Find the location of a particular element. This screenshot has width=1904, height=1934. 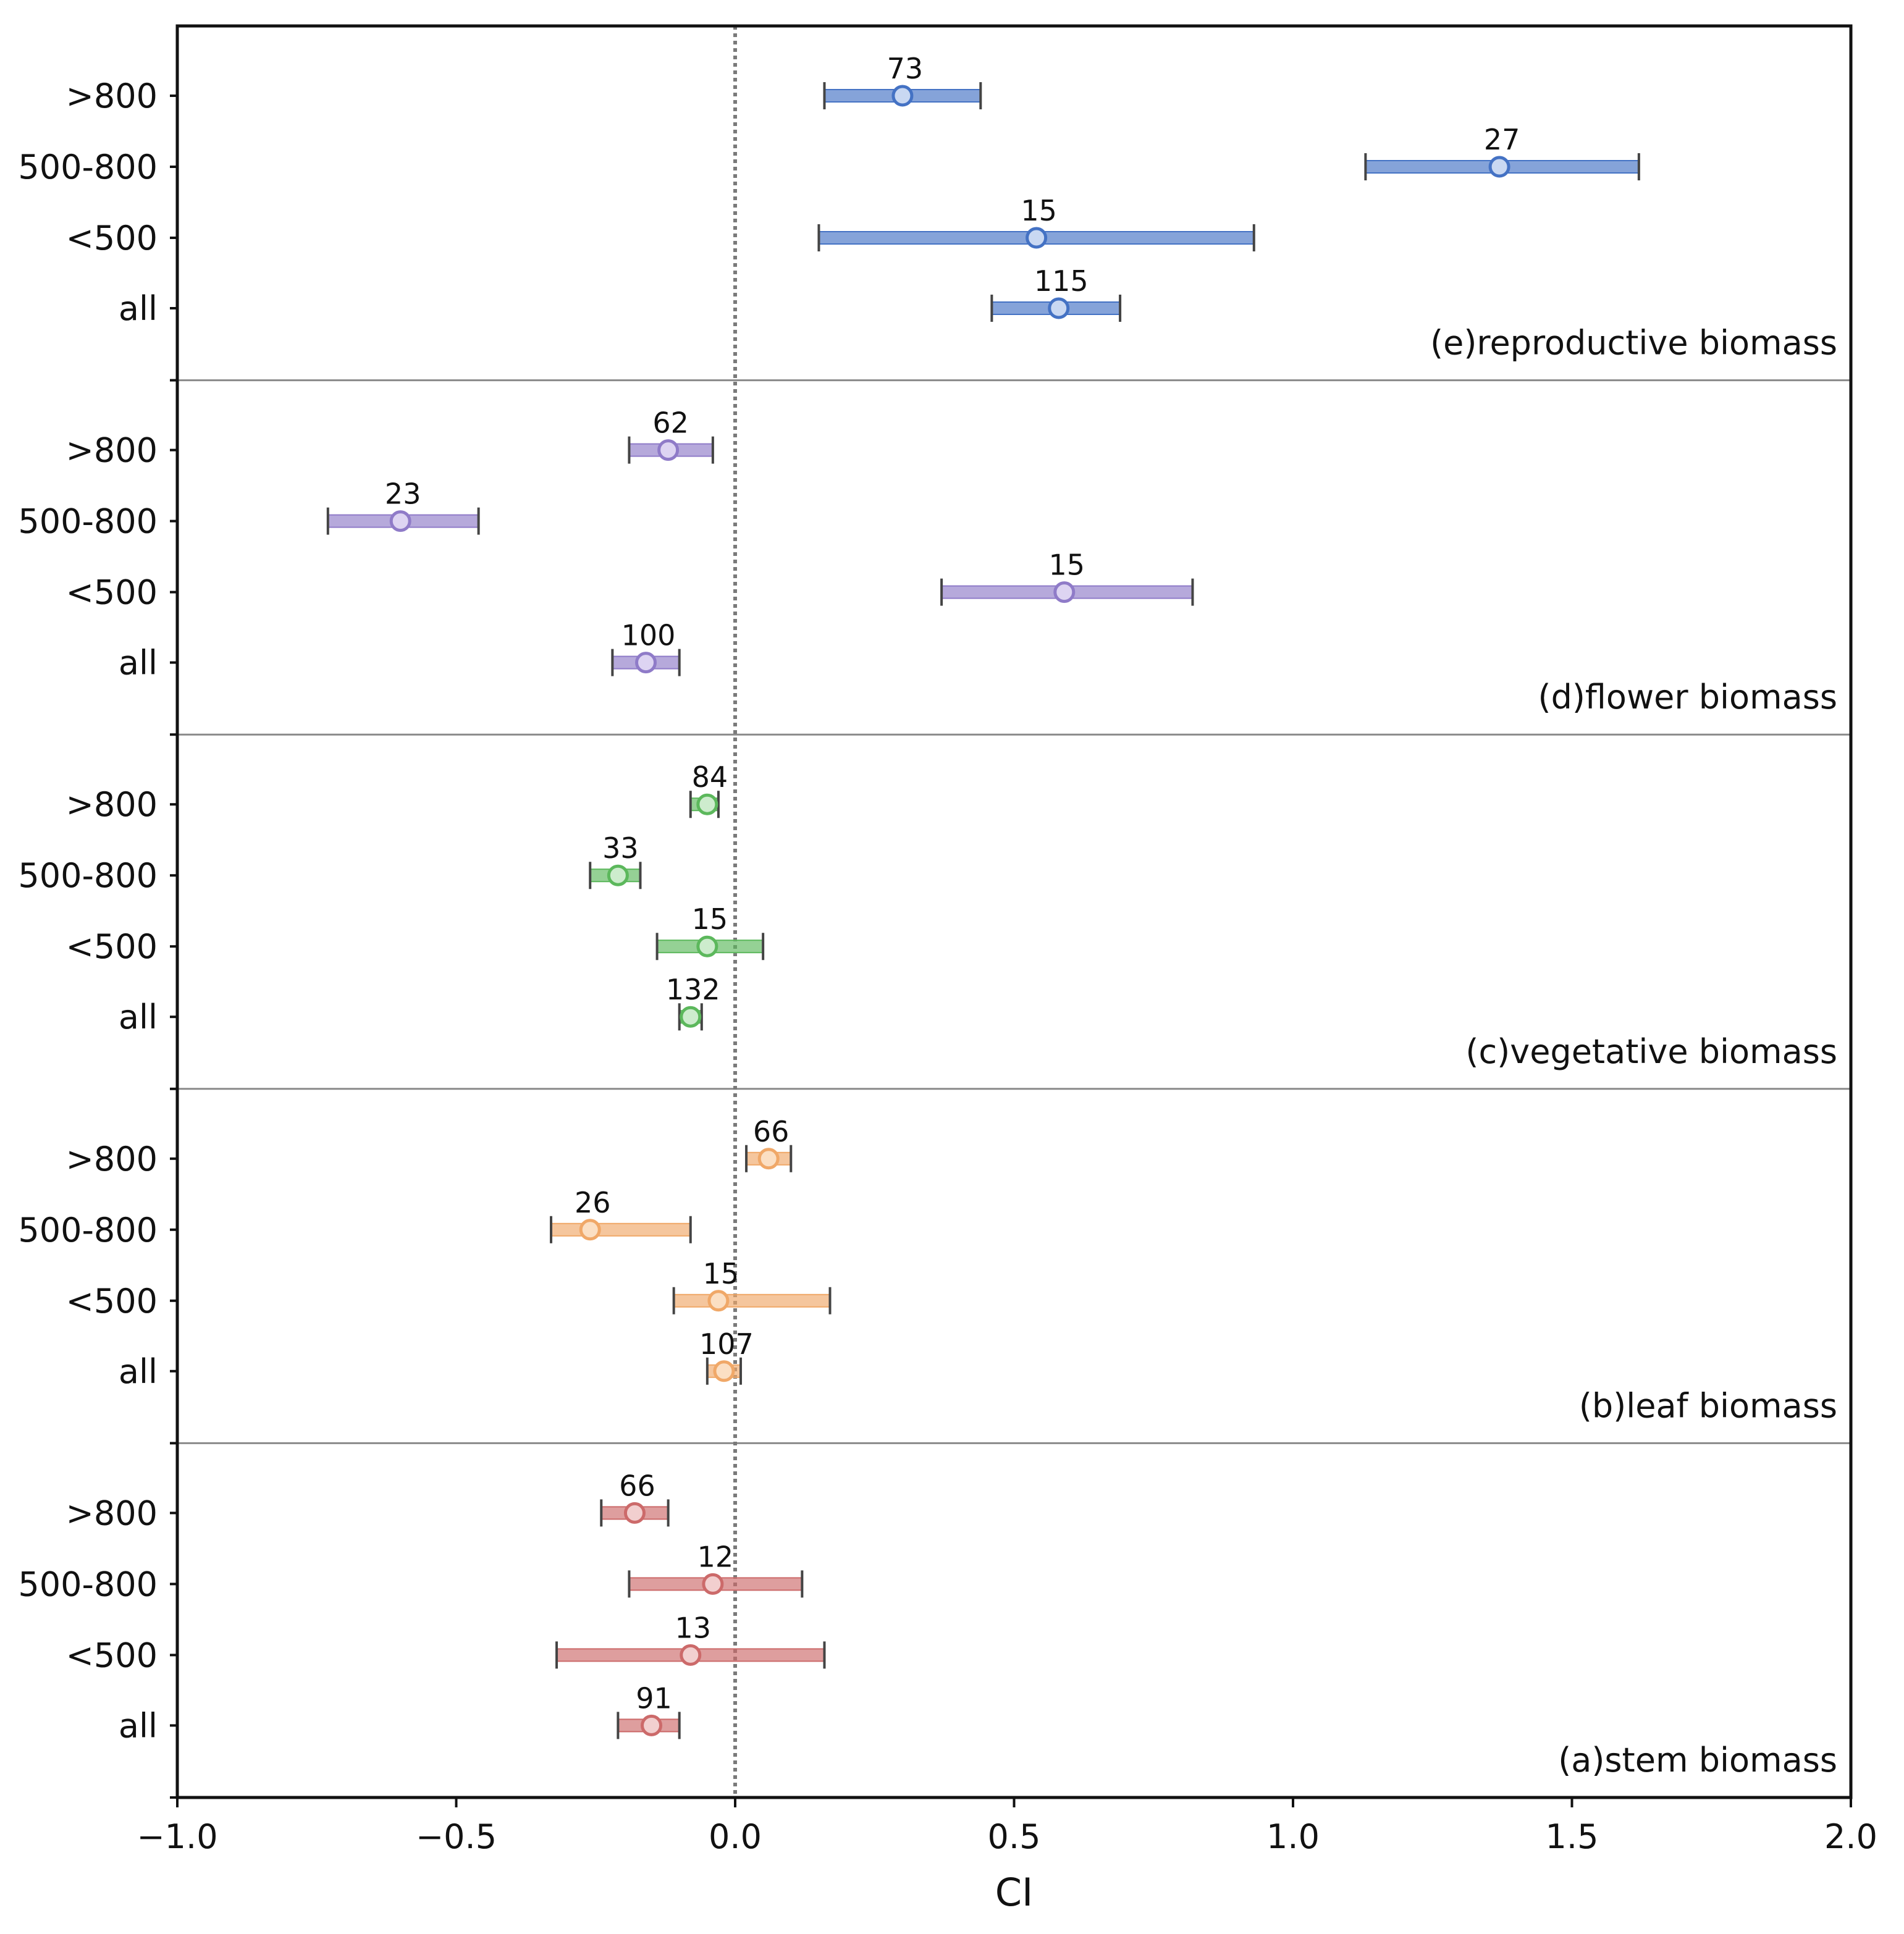

x-tick-label: 1.0 is located at coordinates (1293, 1836).